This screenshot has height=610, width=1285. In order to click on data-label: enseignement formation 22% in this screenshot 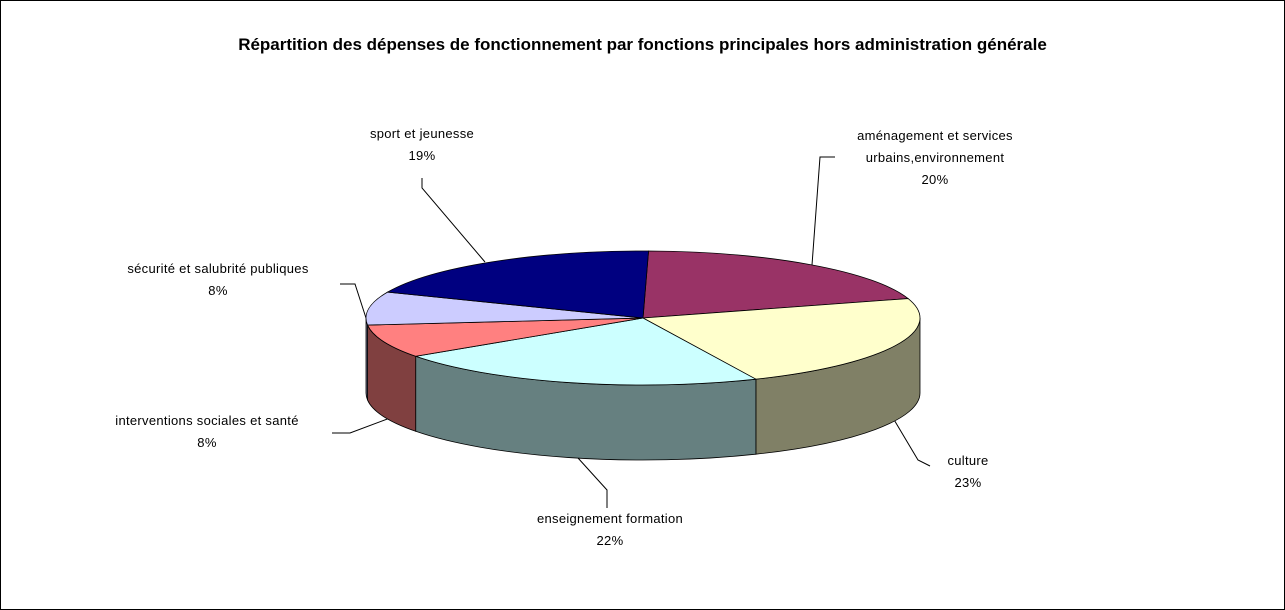, I will do `click(610, 530)`.